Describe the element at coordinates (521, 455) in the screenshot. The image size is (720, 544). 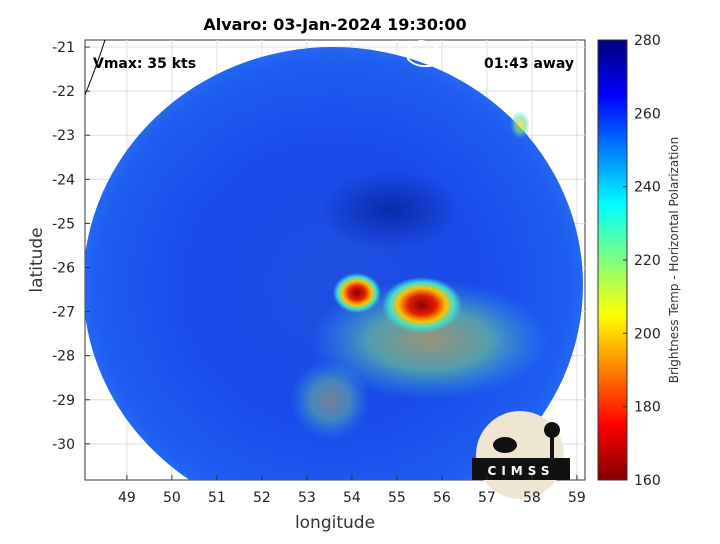
I see `logo: CIMSS` at that location.